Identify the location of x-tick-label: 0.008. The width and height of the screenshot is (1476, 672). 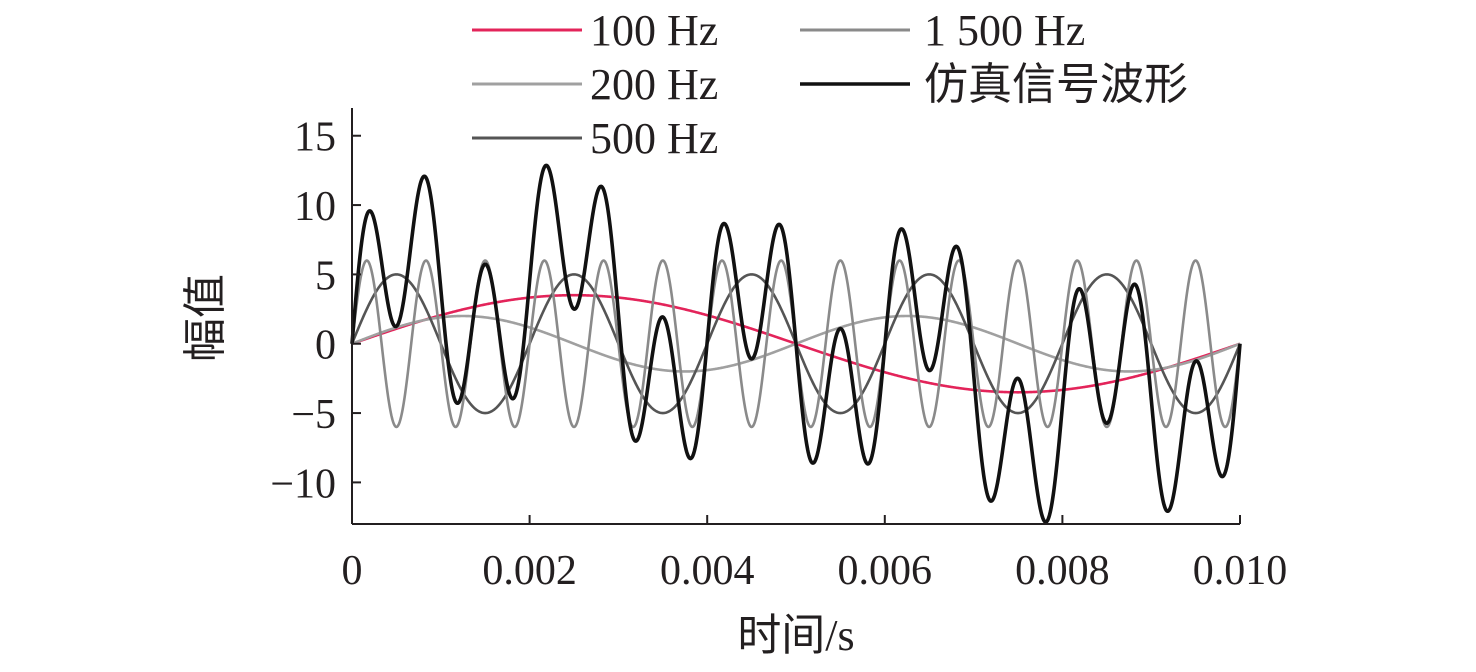
(1062, 571).